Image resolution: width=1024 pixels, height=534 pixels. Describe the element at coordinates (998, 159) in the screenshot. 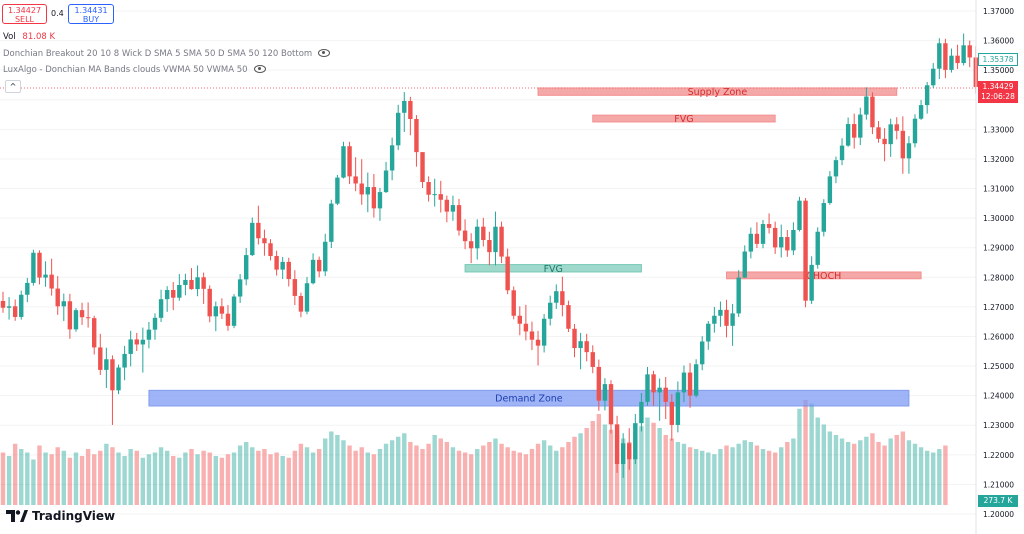

I see `price-tick-label: 1.32000` at that location.